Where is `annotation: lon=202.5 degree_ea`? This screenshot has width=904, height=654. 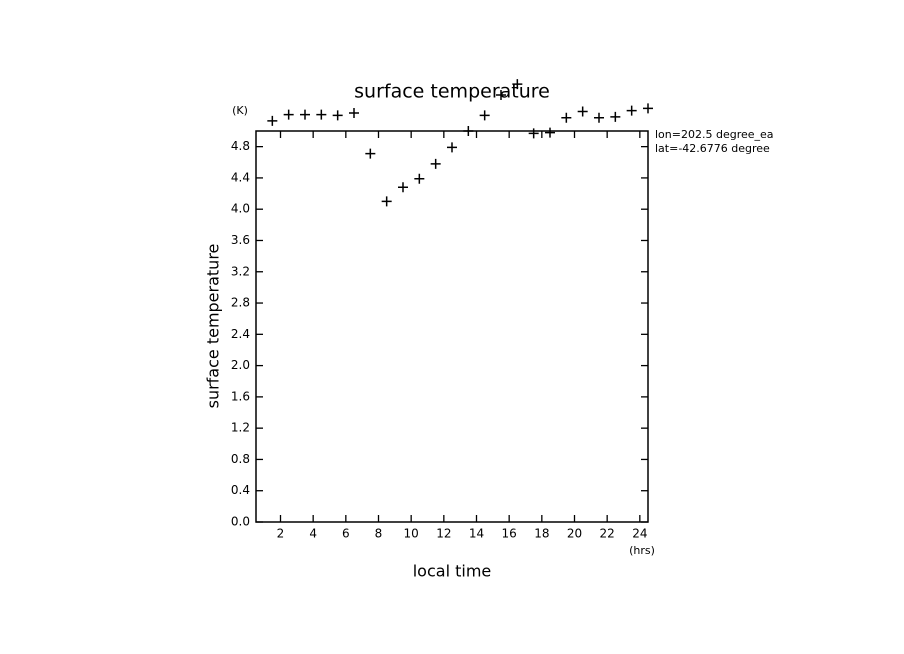 annotation: lon=202.5 degree_ea is located at coordinates (714, 134).